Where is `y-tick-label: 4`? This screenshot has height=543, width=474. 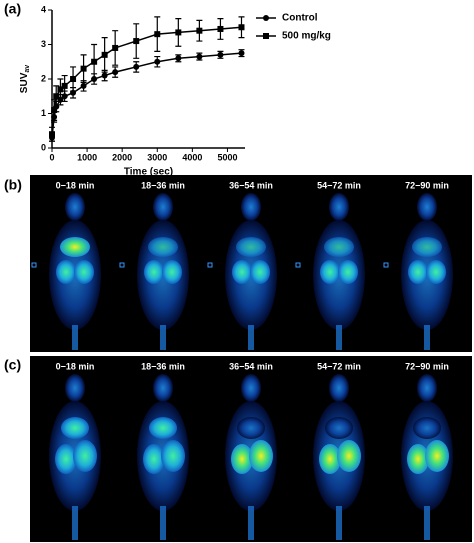
y-tick-label: 4 is located at coordinates (43, 9).